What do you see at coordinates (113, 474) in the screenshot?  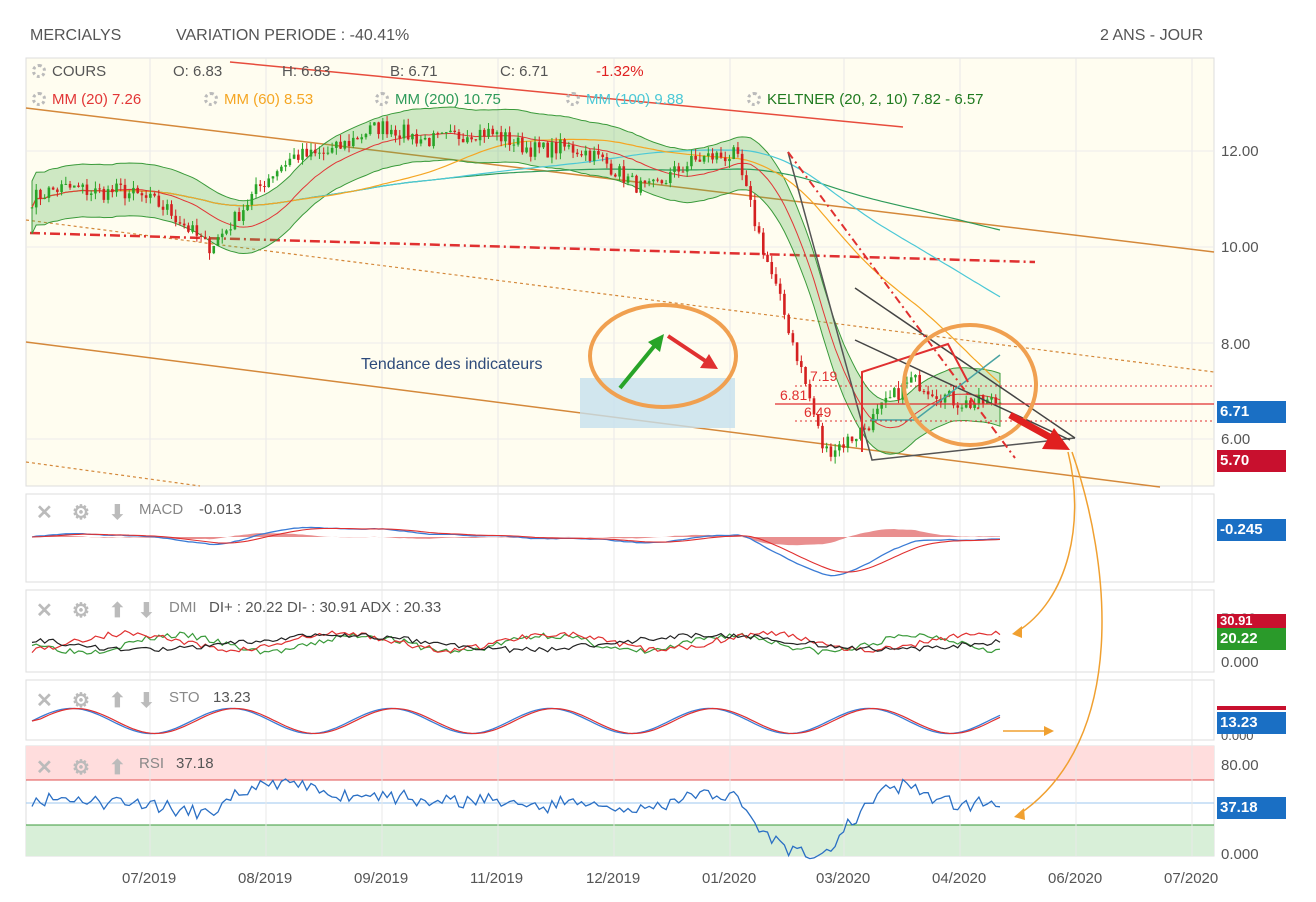 I see `channel-low-dotted` at bounding box center [113, 474].